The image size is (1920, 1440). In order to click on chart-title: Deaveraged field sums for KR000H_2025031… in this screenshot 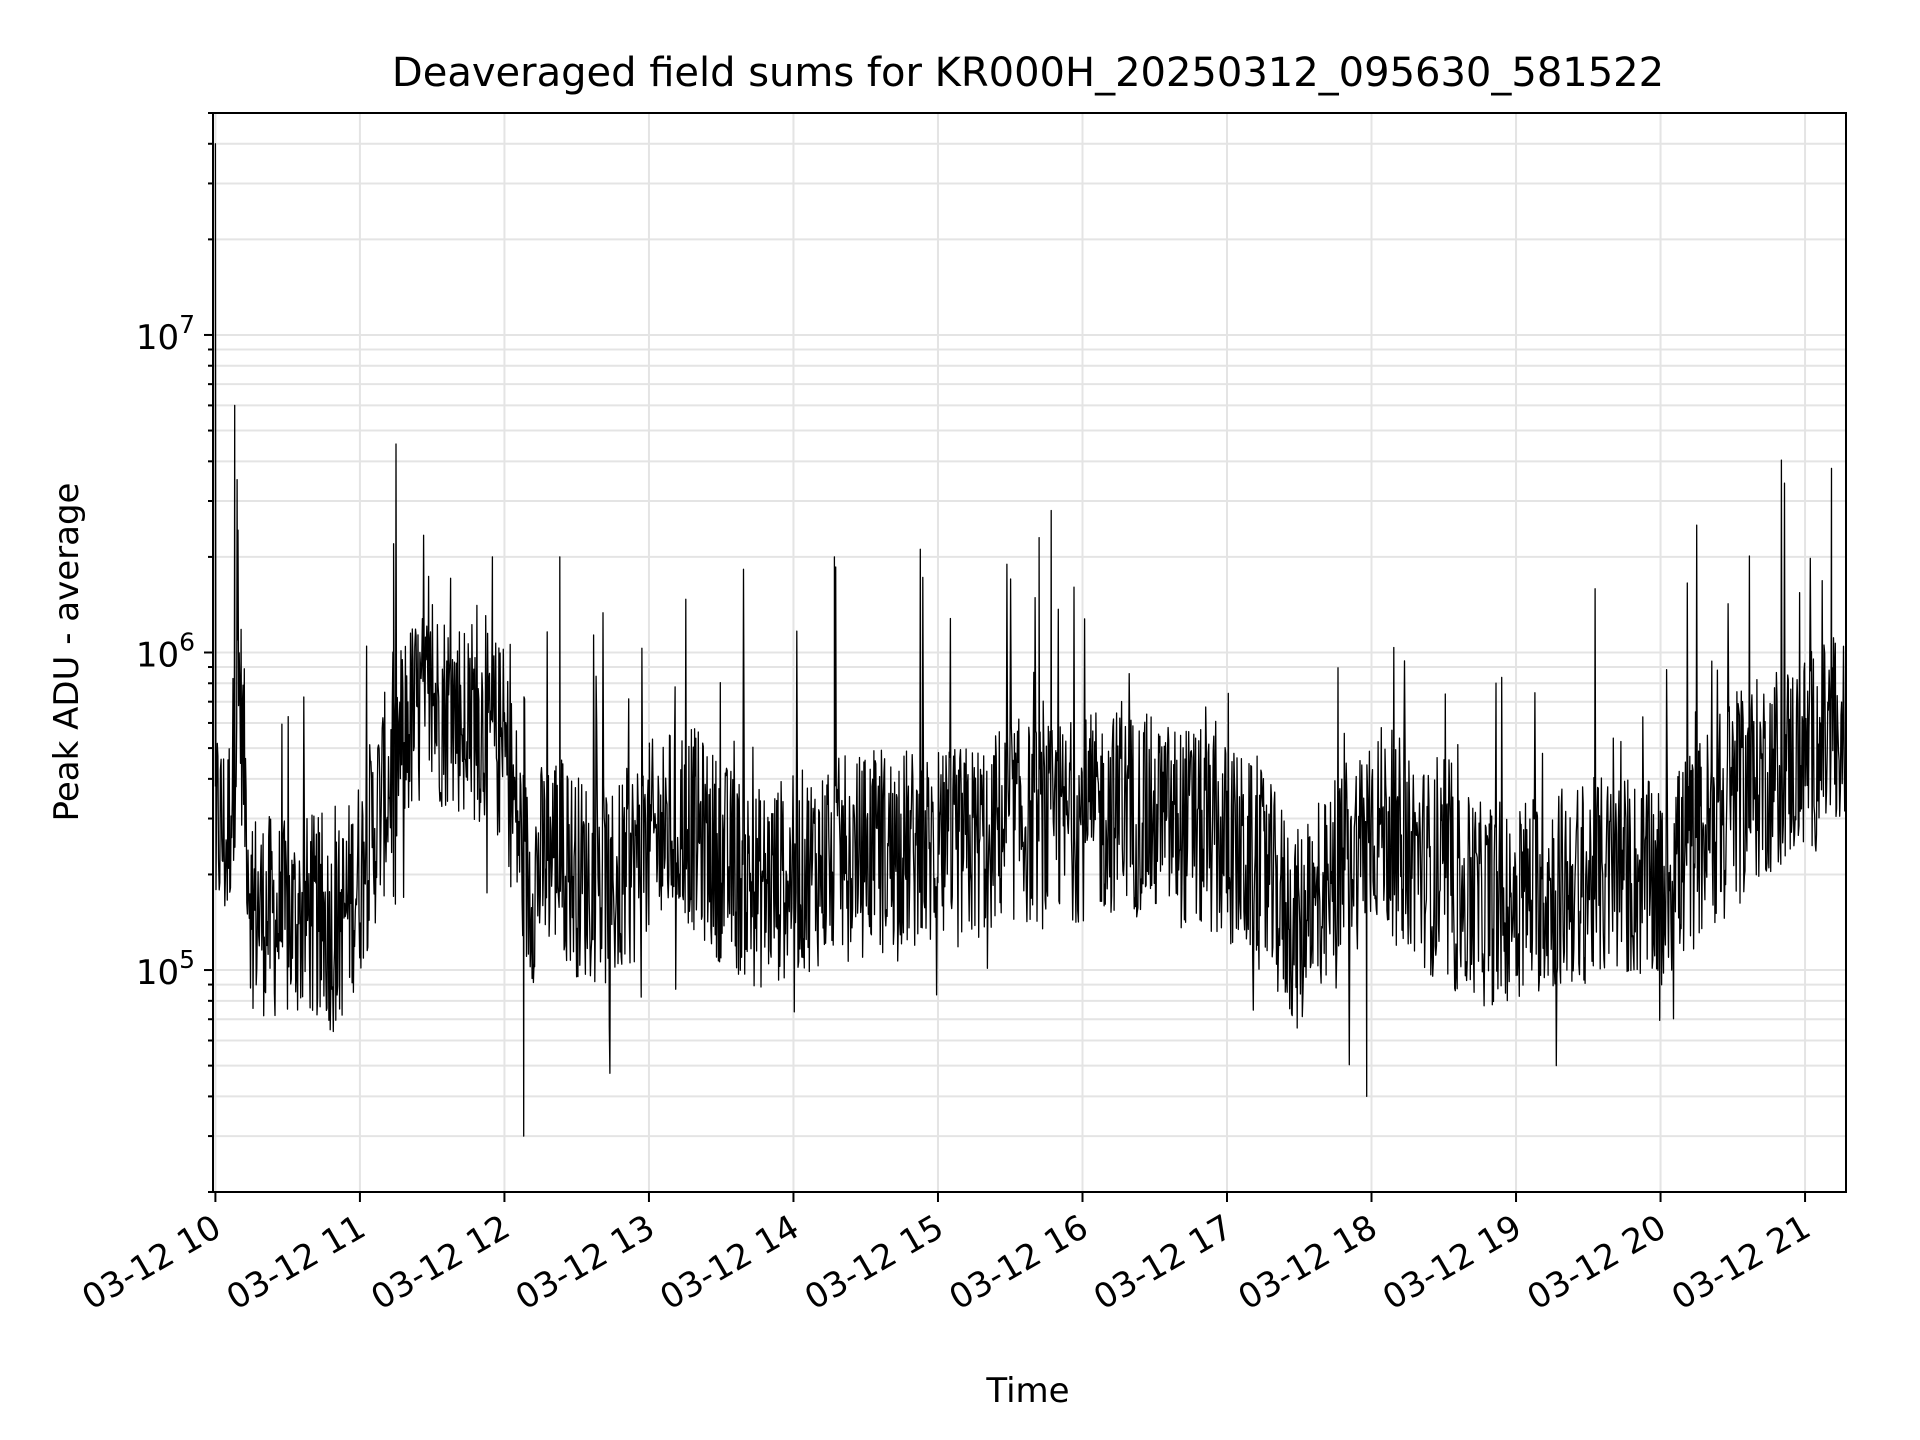, I will do `click(1028, 73)`.